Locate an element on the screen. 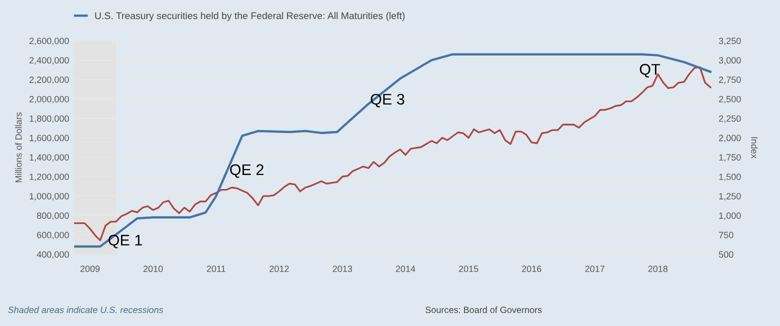 Image resolution: width=780 pixels, height=326 pixels. y-tick-label: 600,000 is located at coordinates (53, 236).